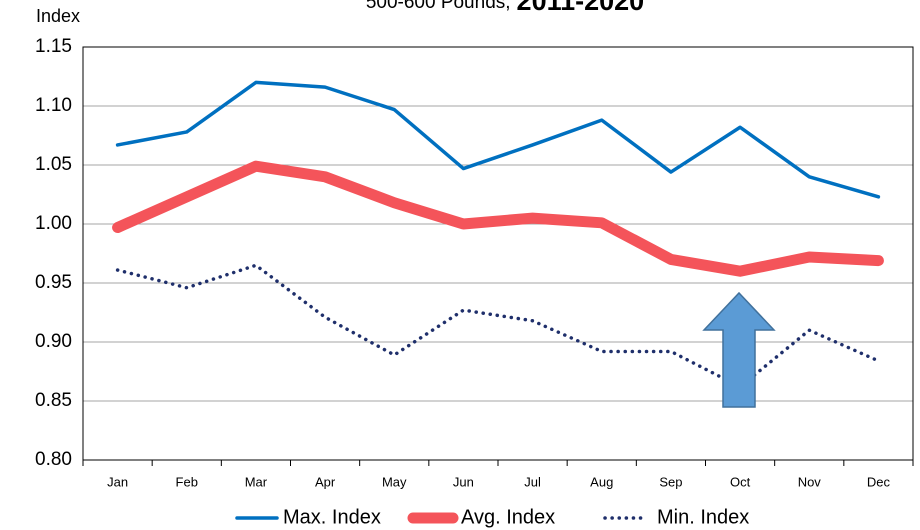 The width and height of the screenshot is (920, 530). I want to click on y-axis-label: Index, so click(58, 16).